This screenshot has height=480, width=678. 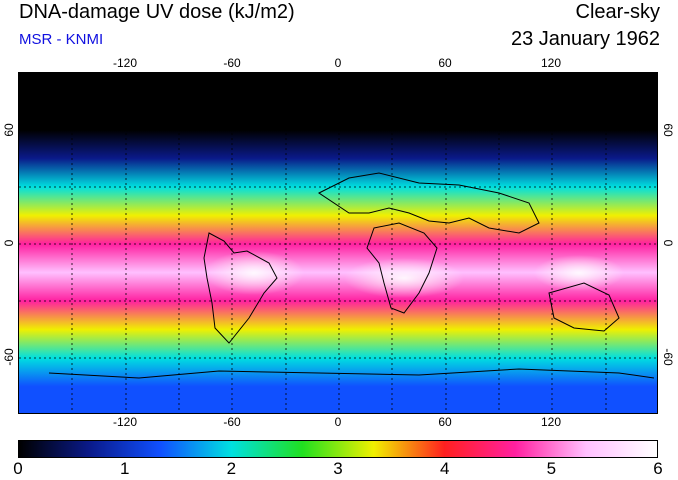 What do you see at coordinates (61, 39) in the screenshot?
I see `source-label: MSR - KNMI` at bounding box center [61, 39].